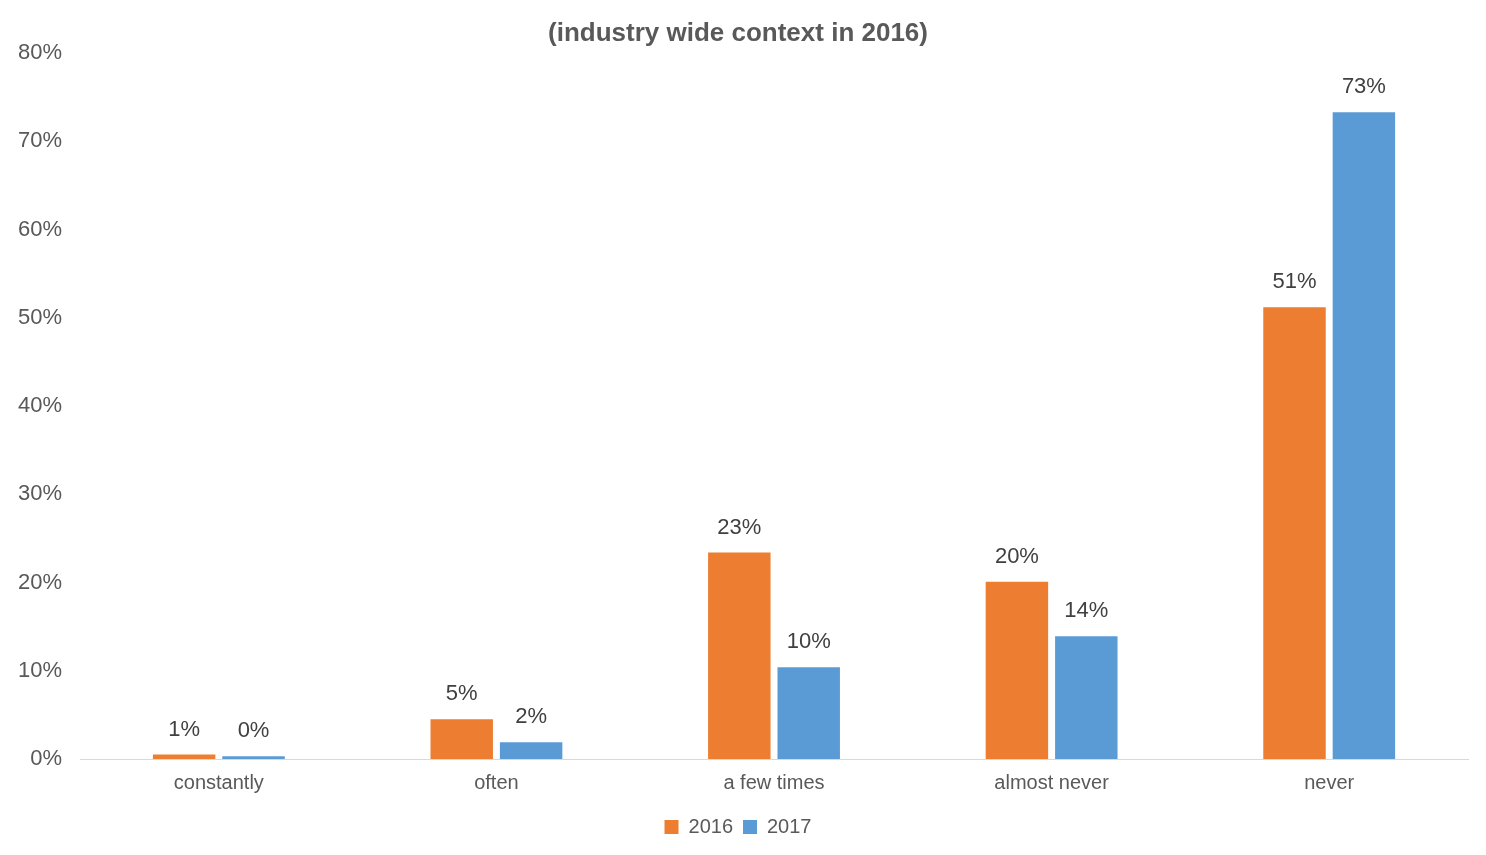 The image size is (1486, 855). What do you see at coordinates (496, 781) in the screenshot?
I see `x-tick-label: often` at bounding box center [496, 781].